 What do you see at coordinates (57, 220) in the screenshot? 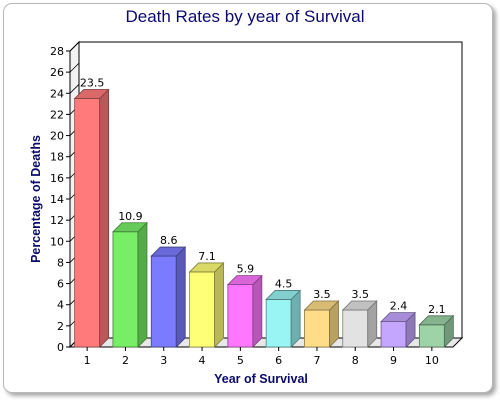
I see `y-tick-label: 12` at bounding box center [57, 220].